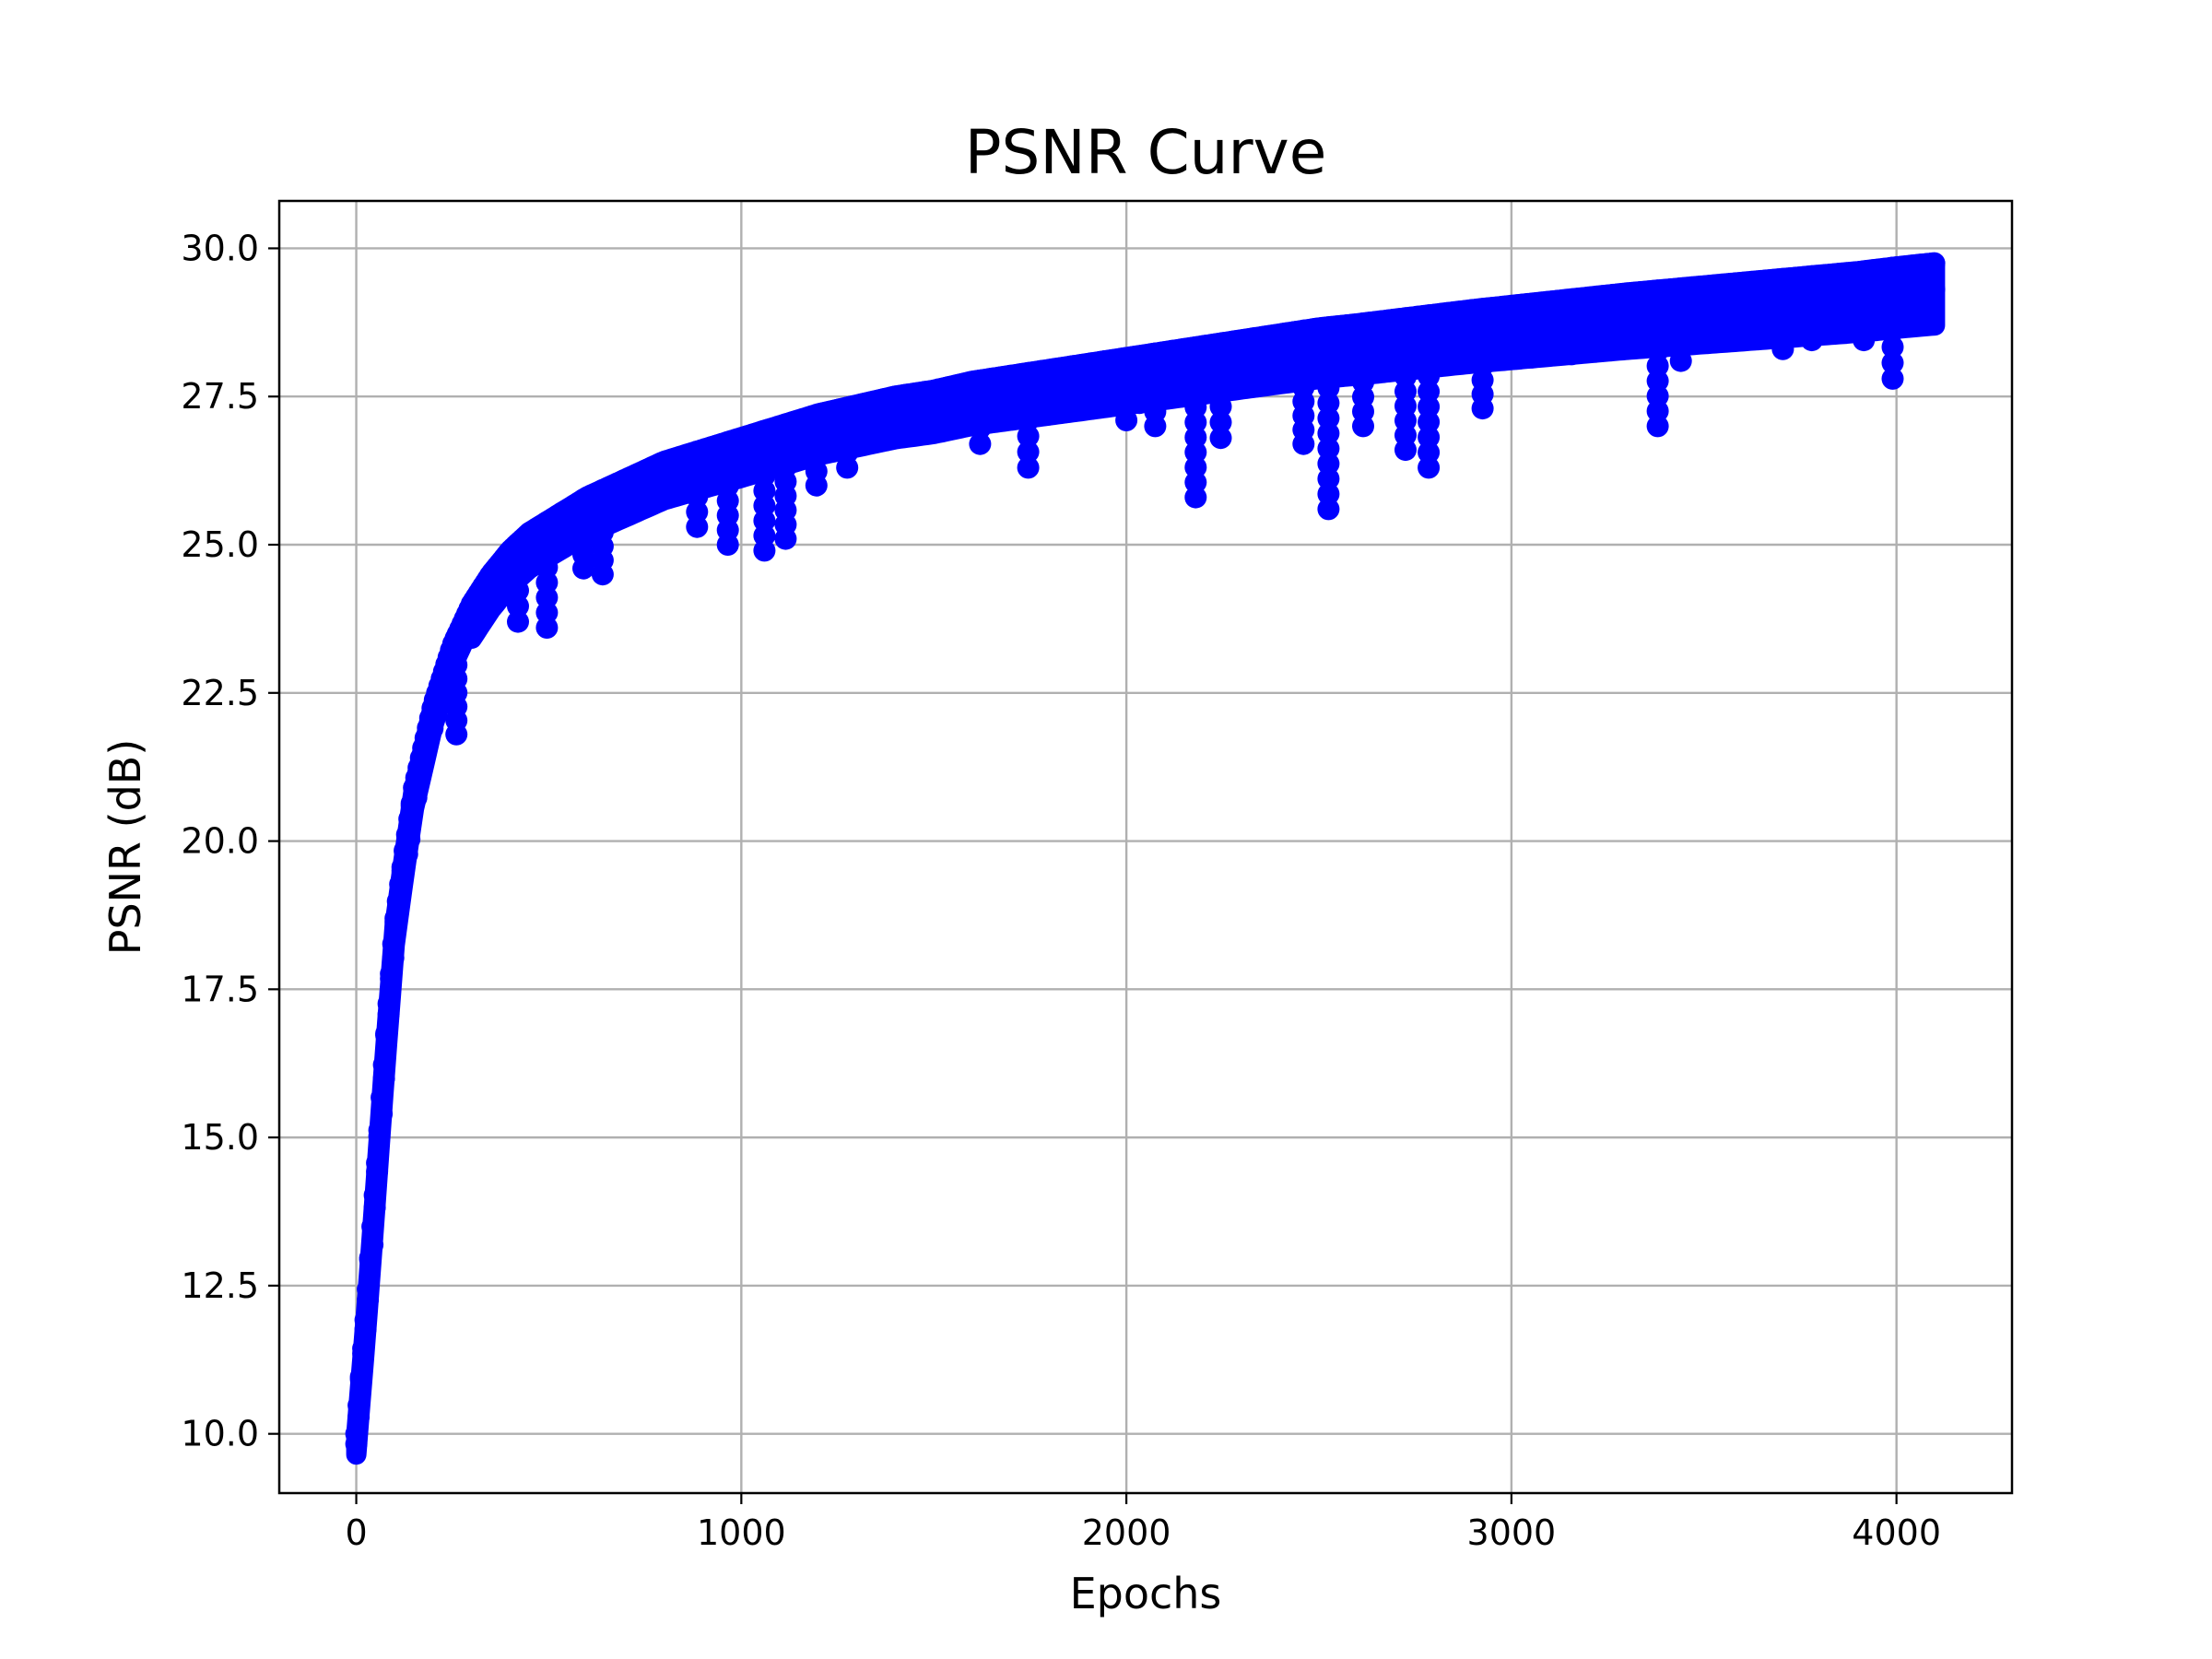 The image size is (2212, 1659). What do you see at coordinates (220, 841) in the screenshot?
I see `y-tick-label: 20.0` at bounding box center [220, 841].